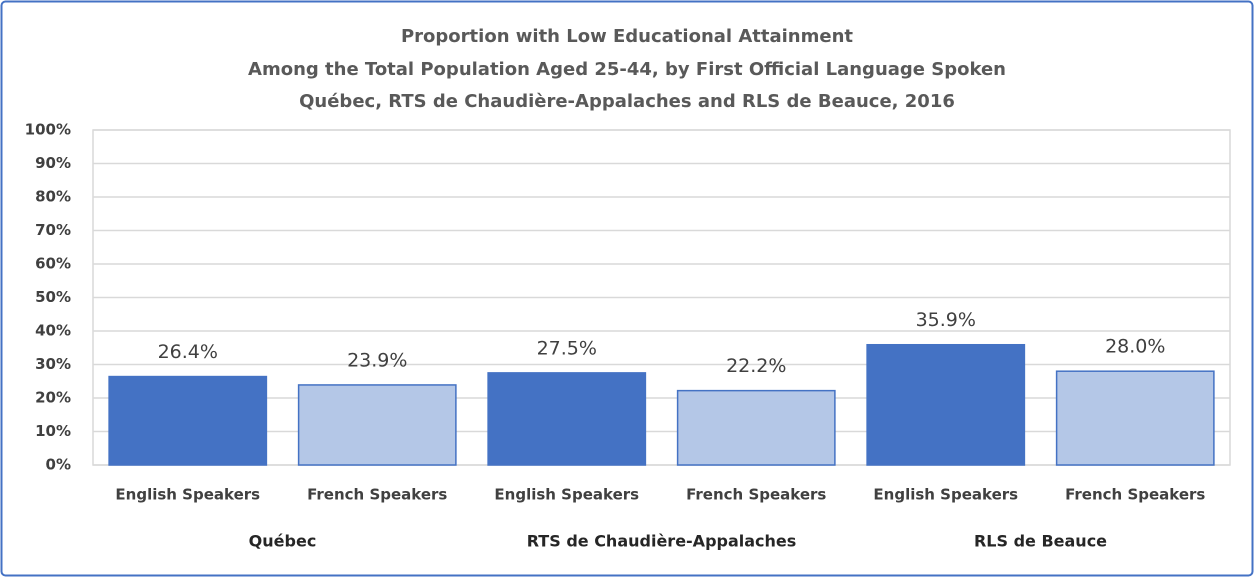  What do you see at coordinates (53, 264) in the screenshot?
I see `y-tick-label: 60%` at bounding box center [53, 264].